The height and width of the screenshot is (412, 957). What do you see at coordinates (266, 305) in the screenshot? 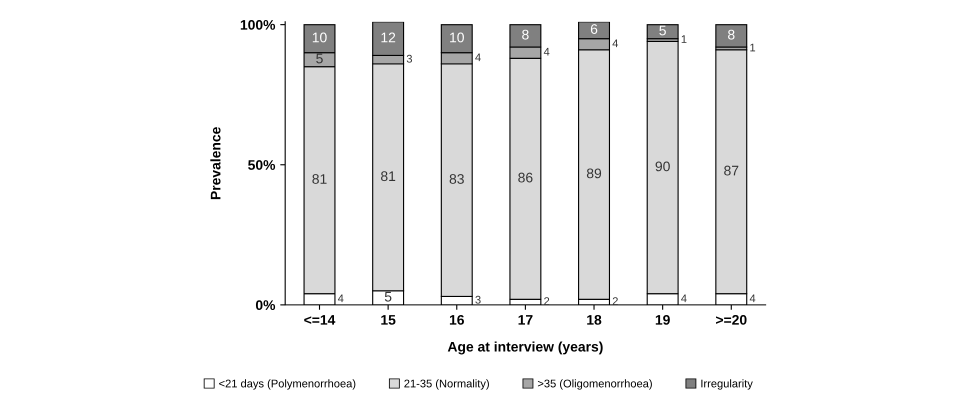
I see `y-tick-label: 0%` at bounding box center [266, 305].